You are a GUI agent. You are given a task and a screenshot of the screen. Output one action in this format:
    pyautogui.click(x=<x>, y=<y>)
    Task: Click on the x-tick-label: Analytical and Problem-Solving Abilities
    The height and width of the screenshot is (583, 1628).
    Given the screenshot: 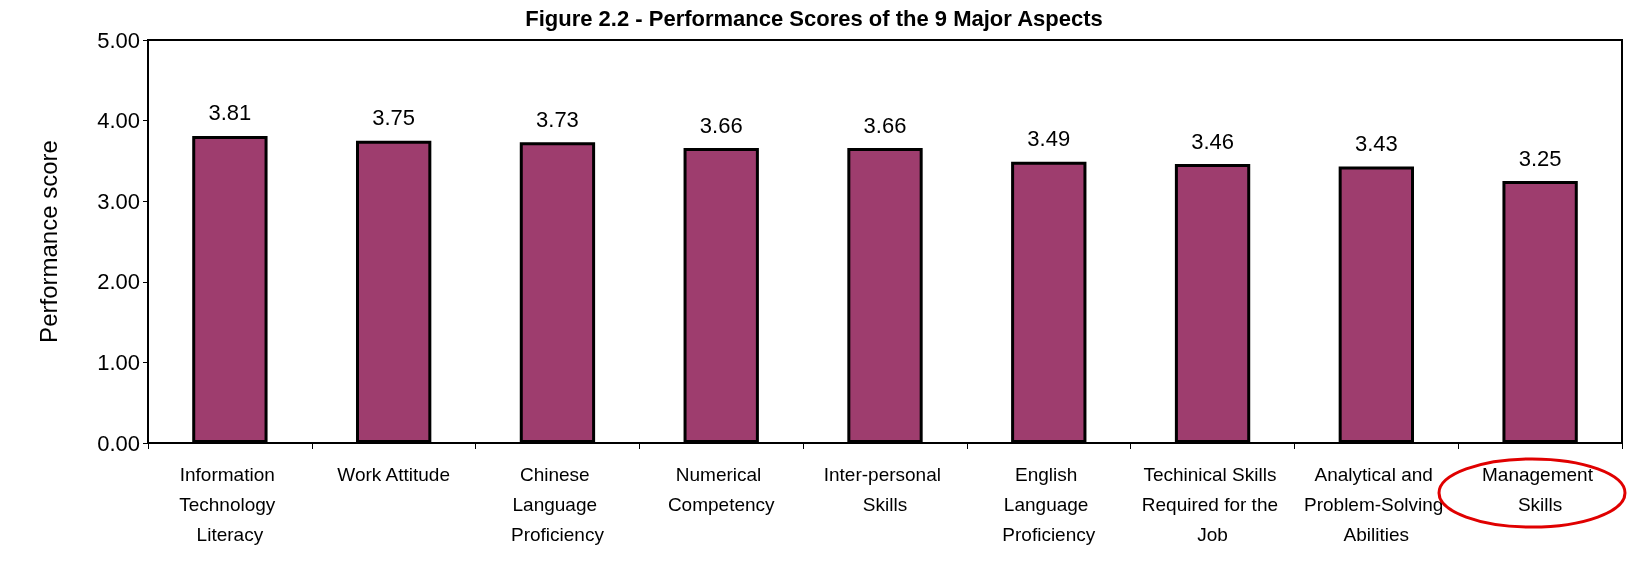 What is the action you would take?
    pyautogui.click(x=1376, y=504)
    